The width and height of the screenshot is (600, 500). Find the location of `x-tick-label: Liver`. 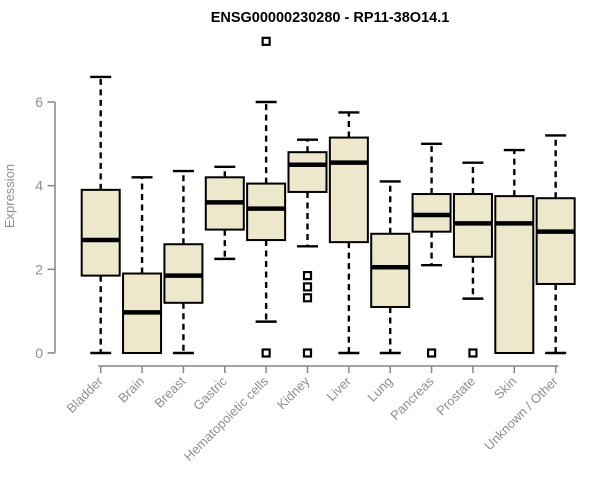

x-tick-label: Liver is located at coordinates (338, 388).